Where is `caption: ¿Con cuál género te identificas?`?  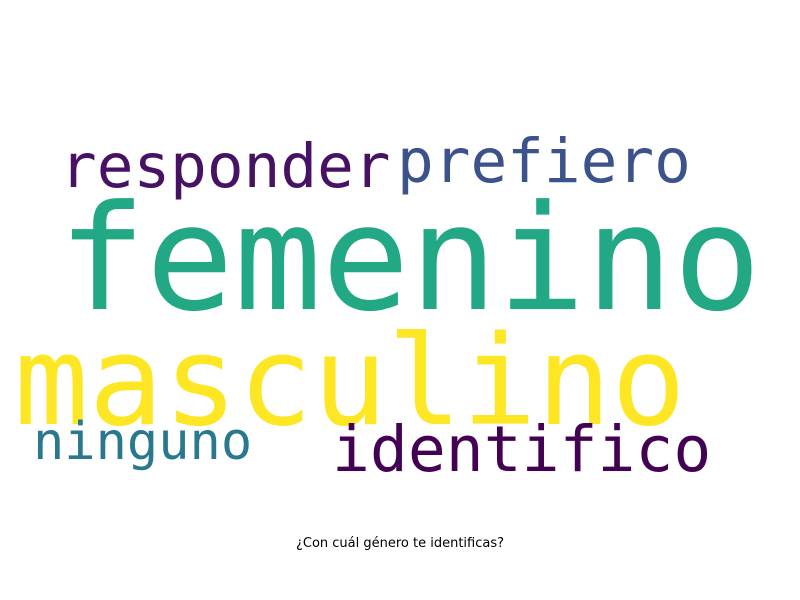 caption: ¿Con cuál género te identificas? is located at coordinates (400, 543).